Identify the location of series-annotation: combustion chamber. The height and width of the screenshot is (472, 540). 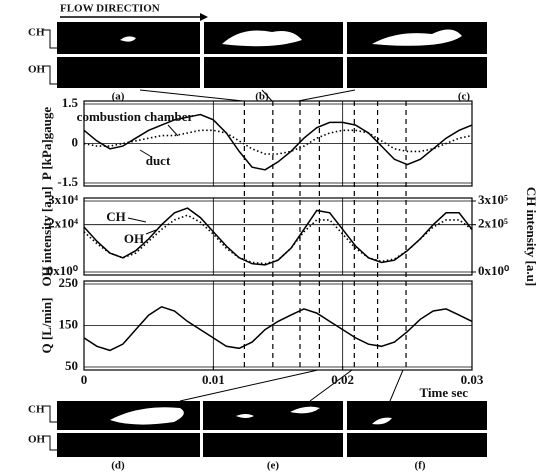
(135, 116).